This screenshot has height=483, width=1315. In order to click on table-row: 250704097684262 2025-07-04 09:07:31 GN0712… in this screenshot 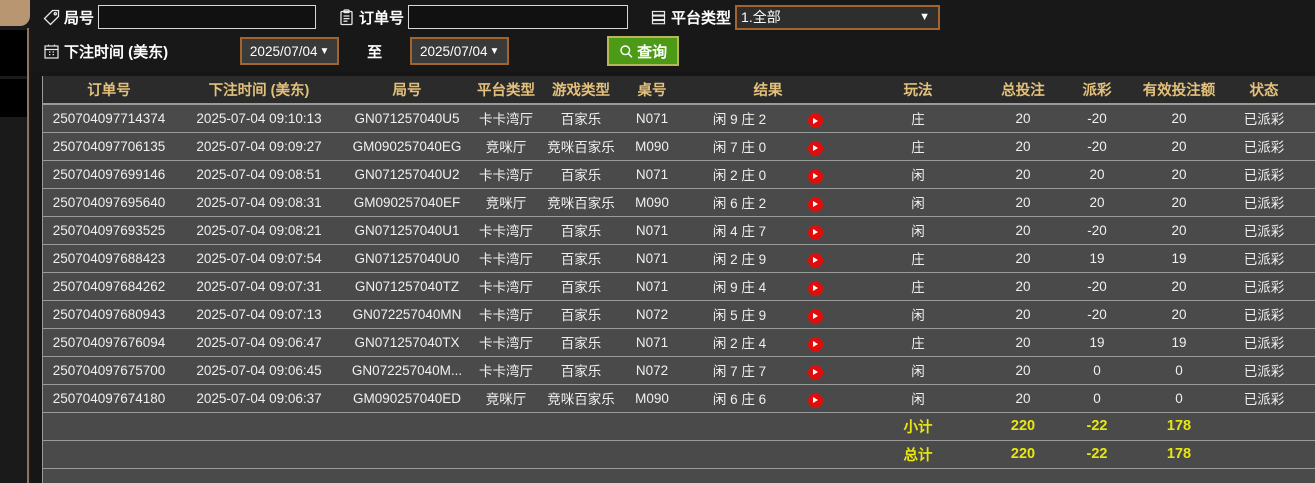, I will do `click(679, 286)`.